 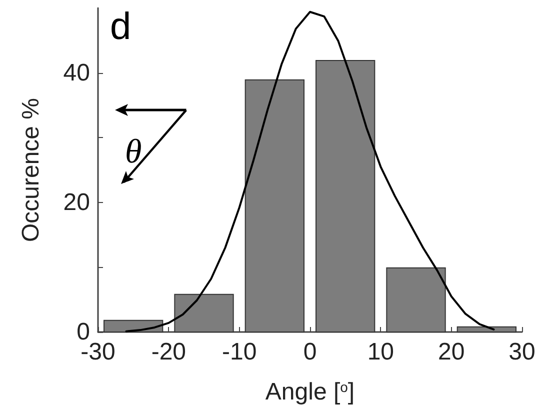 I want to click on x-tick-label: -10, so click(x=239, y=352).